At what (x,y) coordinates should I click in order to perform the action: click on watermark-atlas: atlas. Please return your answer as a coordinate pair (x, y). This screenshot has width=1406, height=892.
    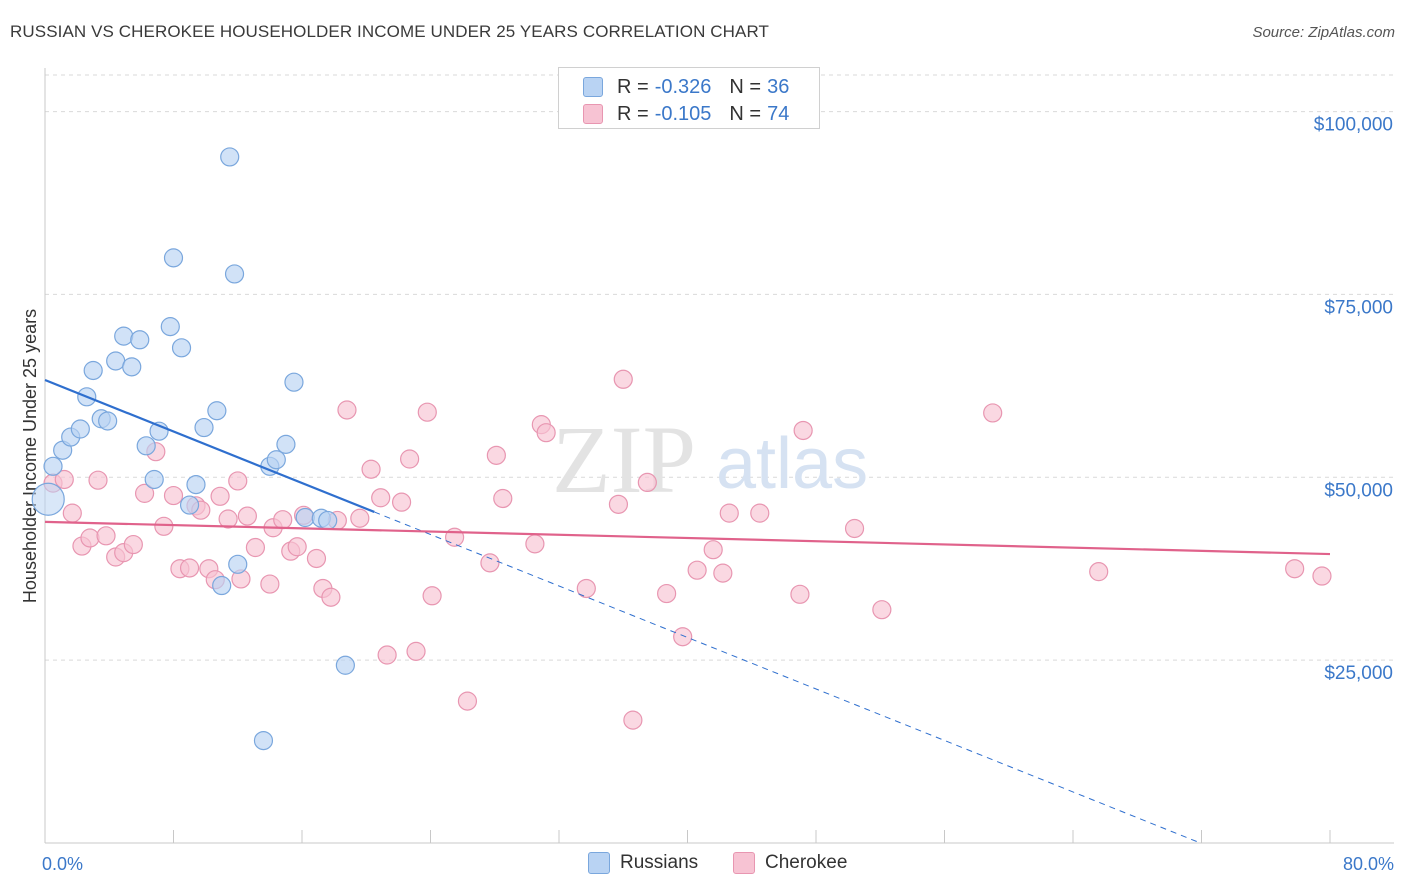
    Looking at the image, I should click on (792, 464).